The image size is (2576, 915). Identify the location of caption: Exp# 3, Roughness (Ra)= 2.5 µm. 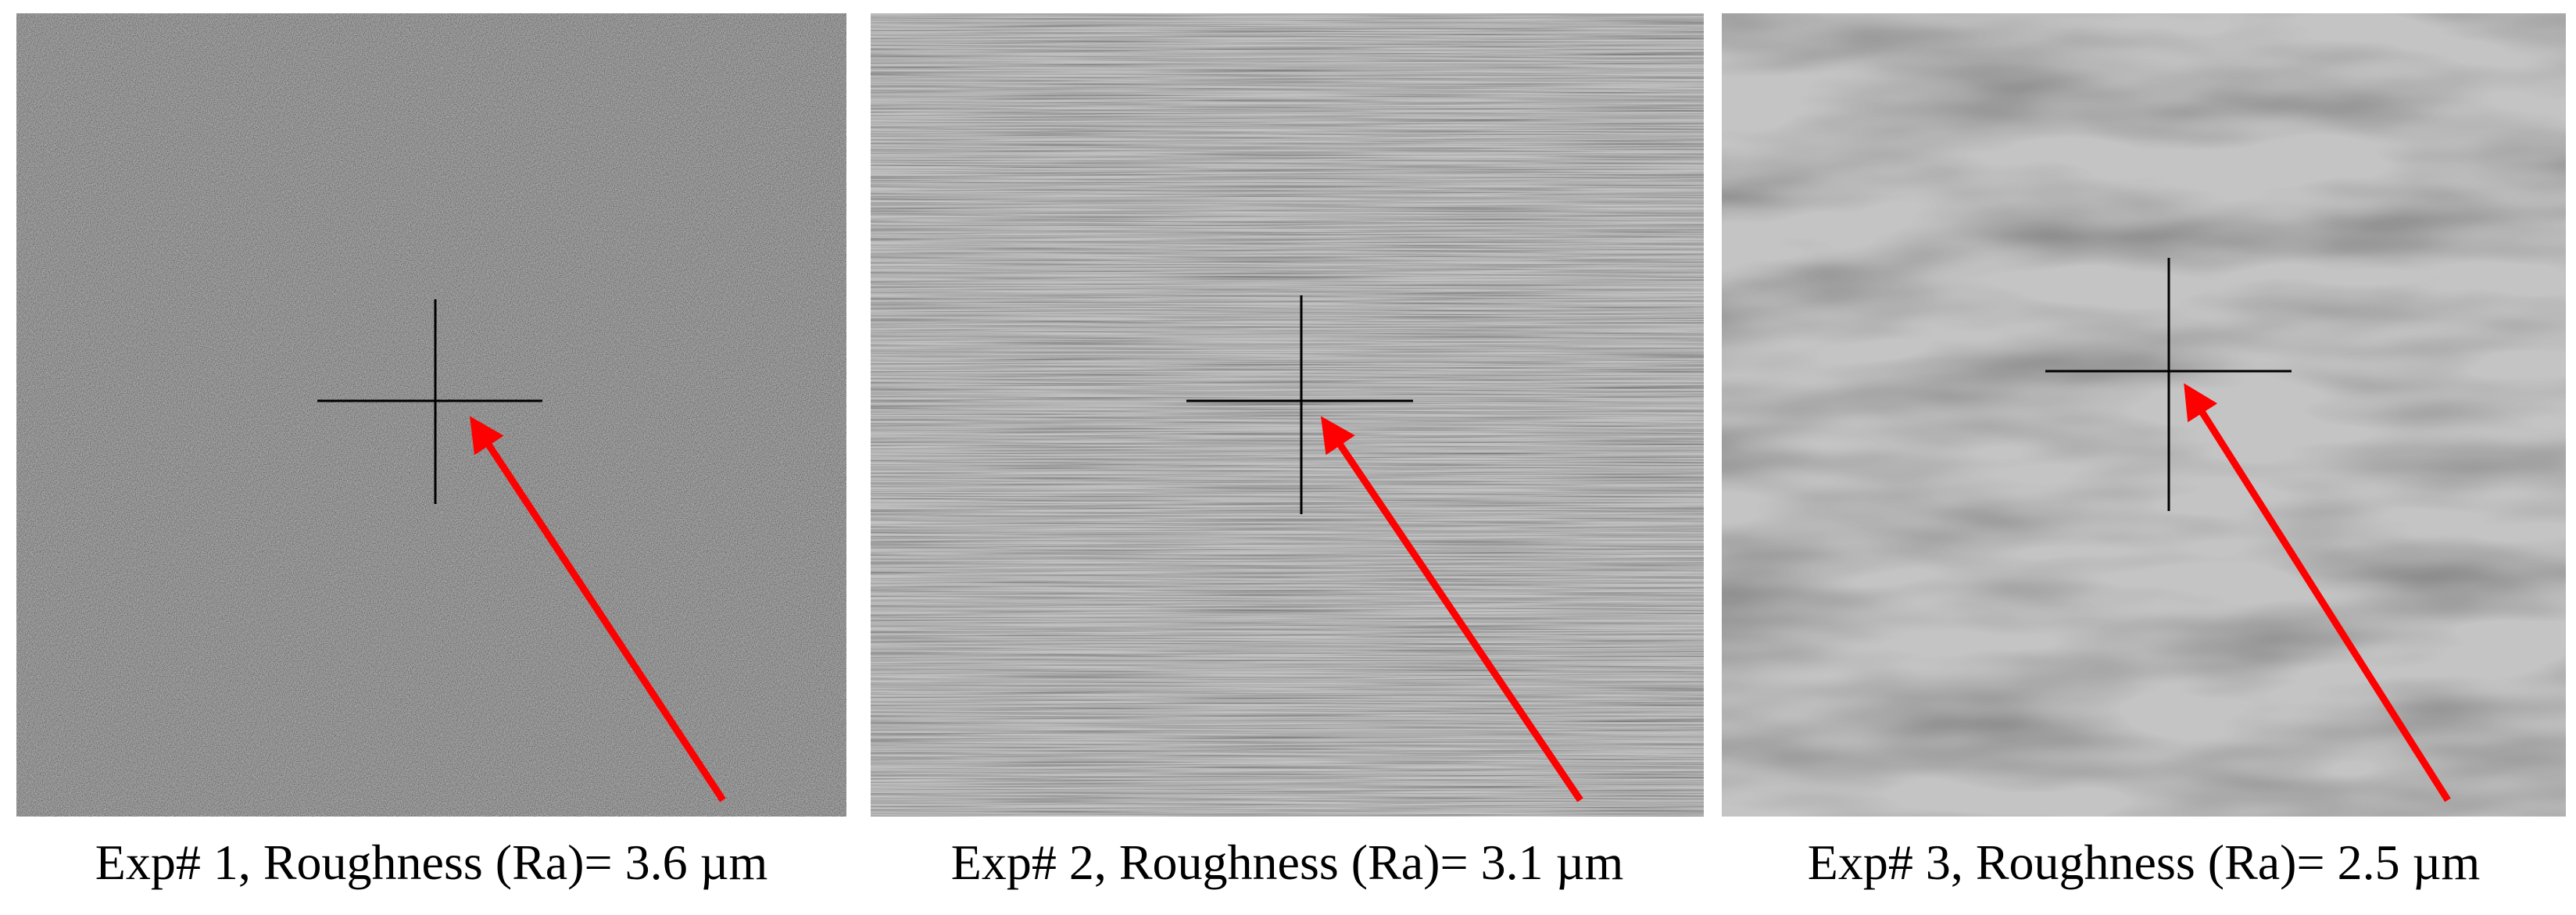
(2144, 862).